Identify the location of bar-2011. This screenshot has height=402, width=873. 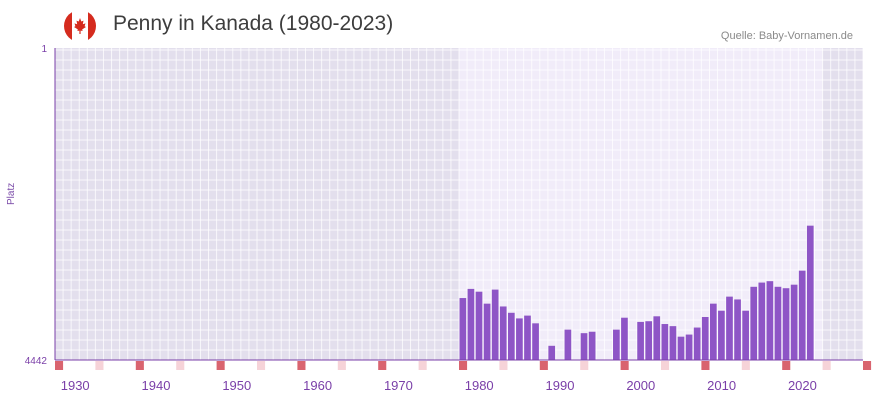
(729, 328).